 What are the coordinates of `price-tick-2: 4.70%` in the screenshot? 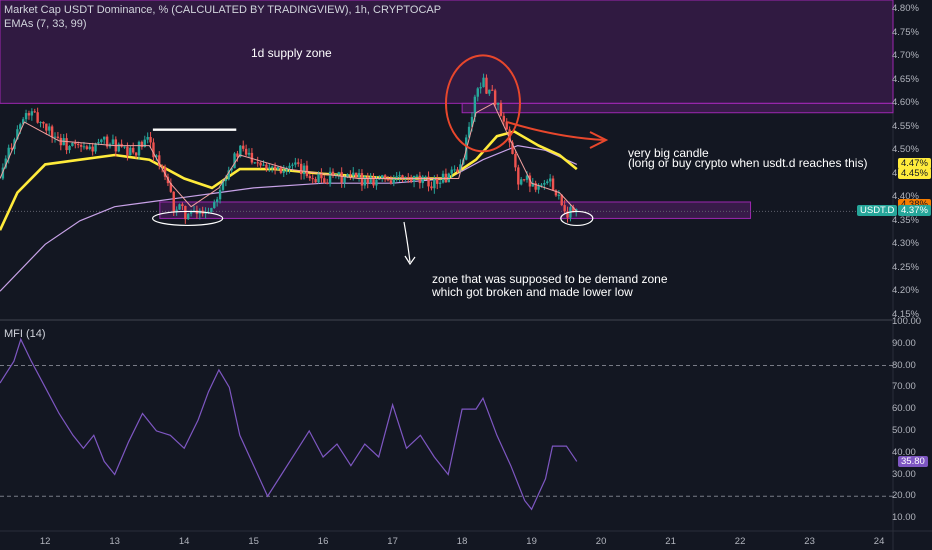 It's located at (905, 56).